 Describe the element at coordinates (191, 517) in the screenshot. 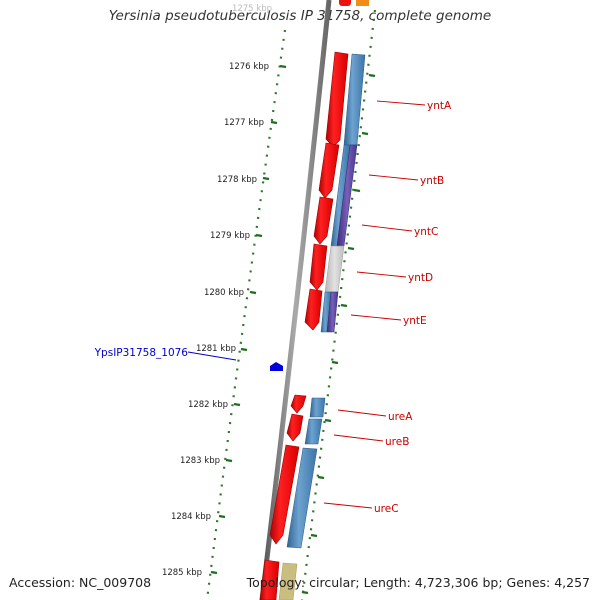

I see `ruler-label: 1284 kbp` at that location.